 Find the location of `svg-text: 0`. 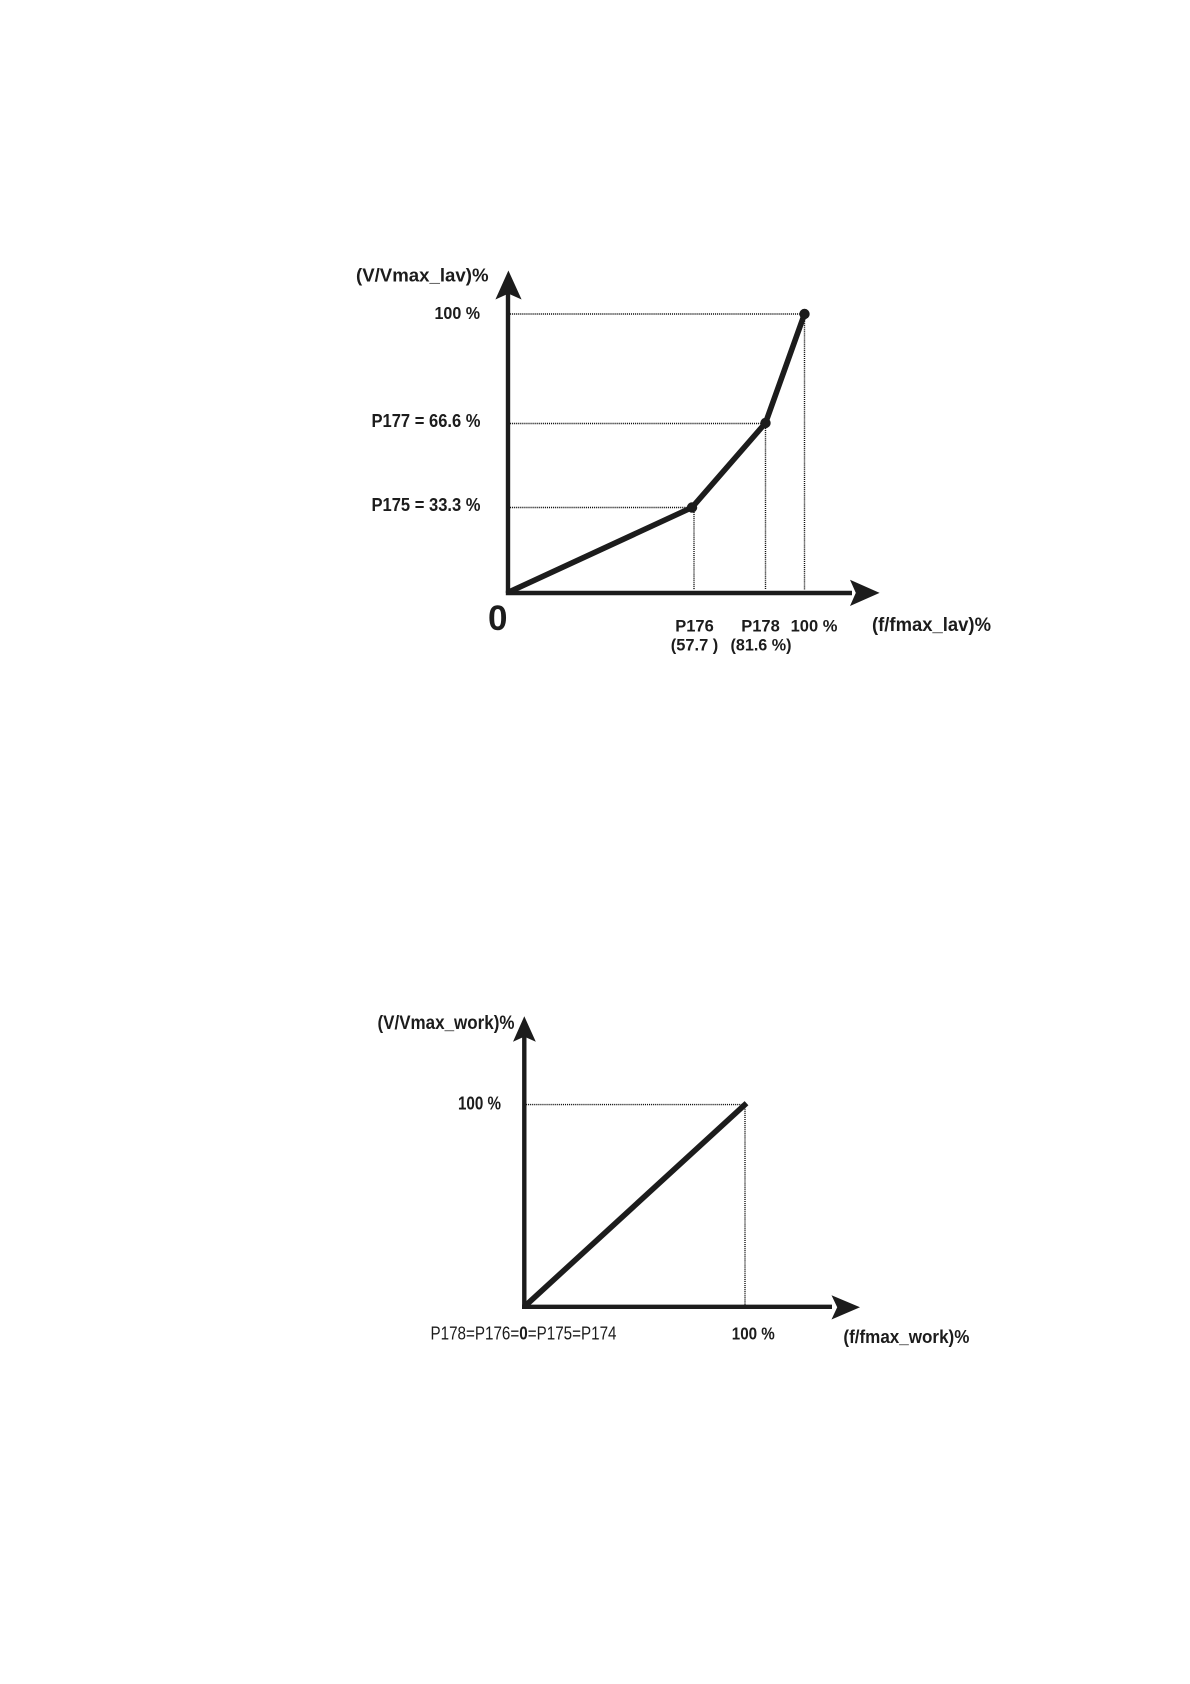

svg-text: 0 is located at coordinates (497, 618).